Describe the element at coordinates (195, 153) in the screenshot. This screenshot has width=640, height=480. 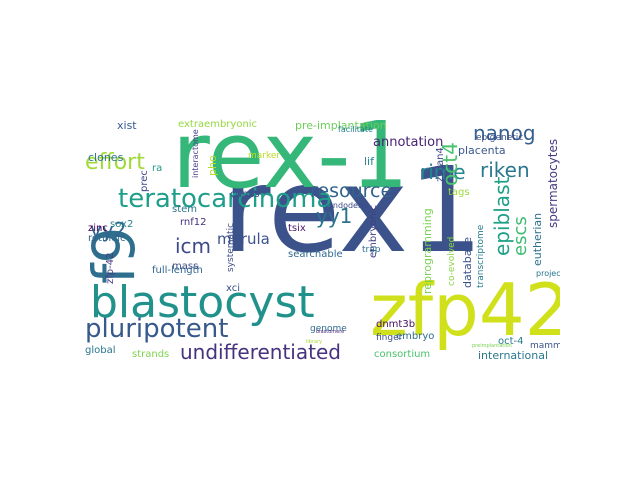
I see `word-interactome: interactome` at that location.